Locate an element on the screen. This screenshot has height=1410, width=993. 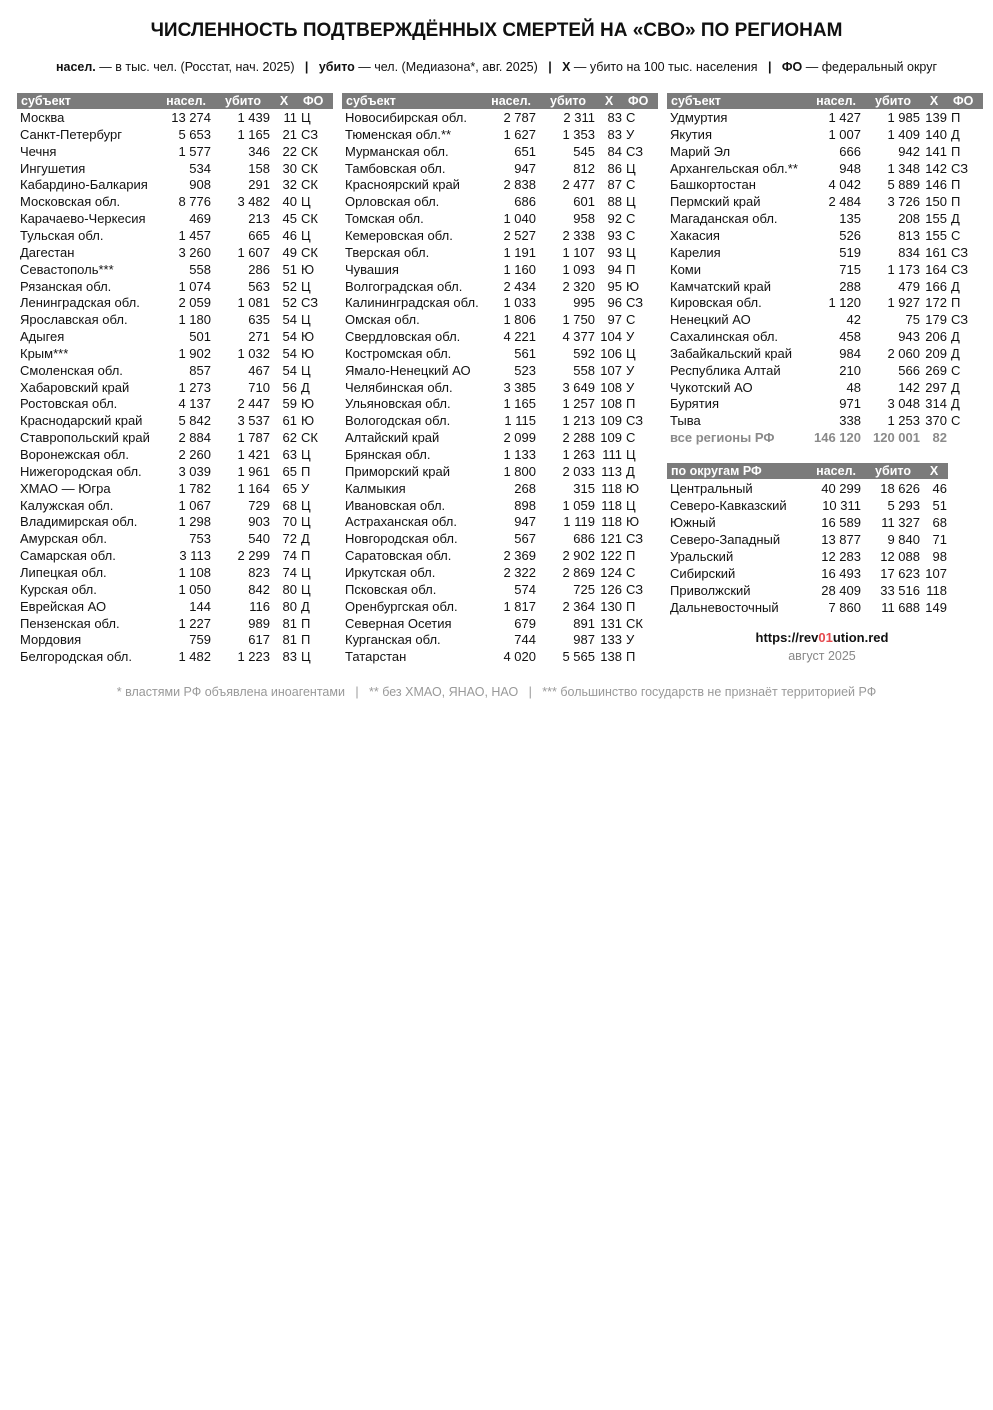
cell-name: Ивановская обл. is located at coordinates (395, 505).